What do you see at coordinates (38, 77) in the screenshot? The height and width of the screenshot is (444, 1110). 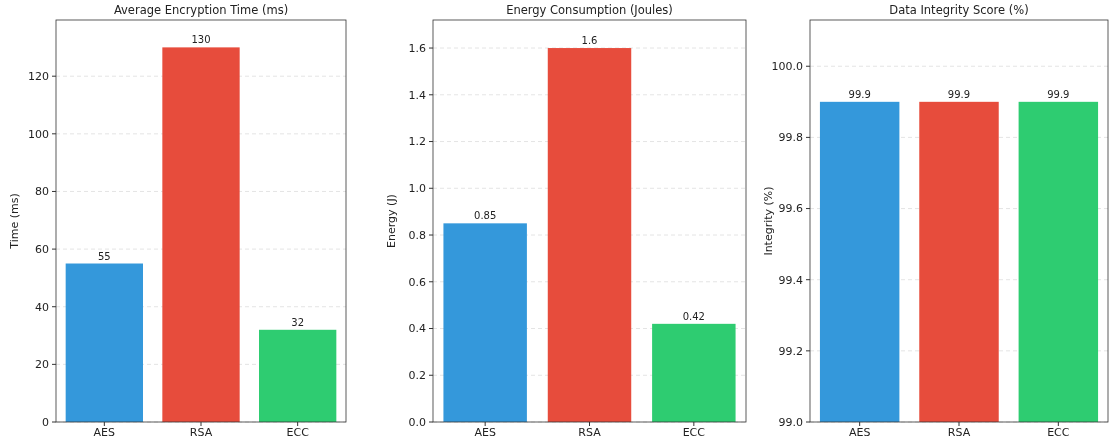 I see `y-tick-label: 120` at bounding box center [38, 77].